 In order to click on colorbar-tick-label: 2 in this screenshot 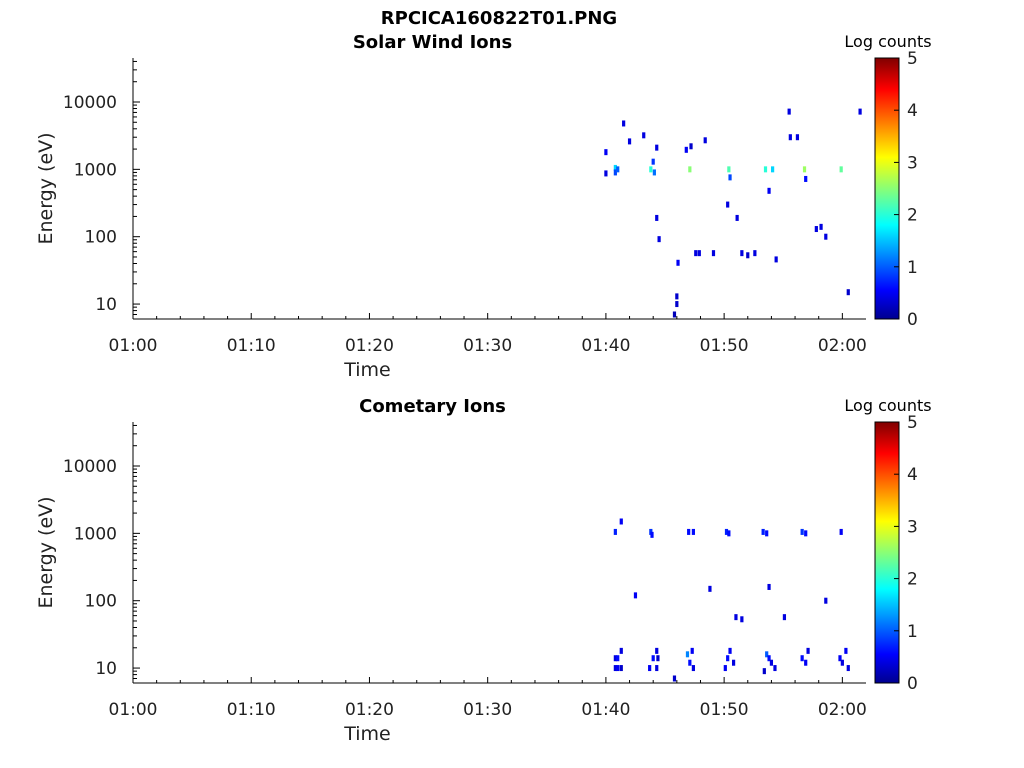, I will do `click(912, 216)`.